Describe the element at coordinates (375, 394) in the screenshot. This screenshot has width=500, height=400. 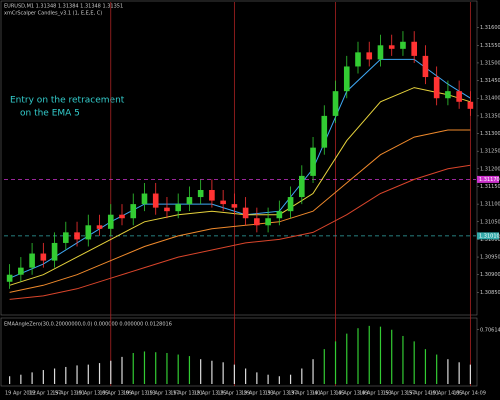
I see `x-tick-label: 19 Apr 13:53` at that location.